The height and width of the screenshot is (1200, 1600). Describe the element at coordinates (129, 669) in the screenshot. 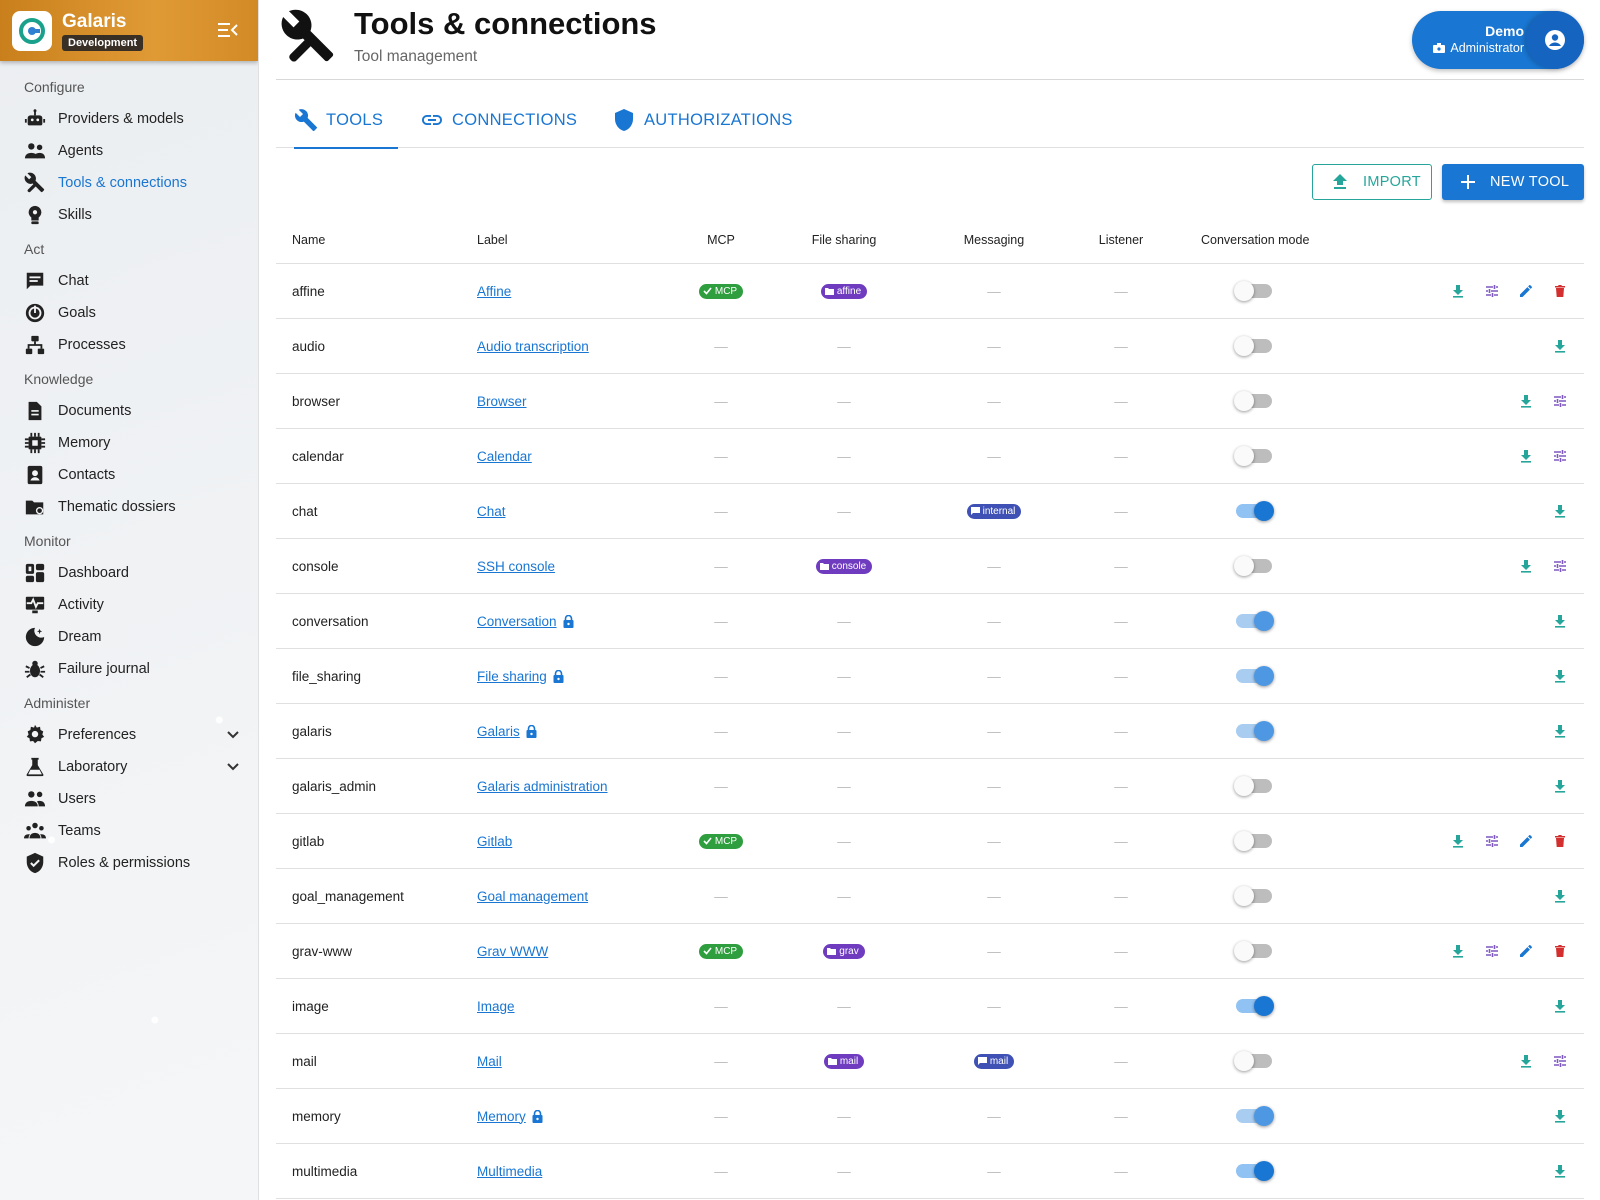

I see `sidebar-item-failure-journal: Failure journal` at that location.